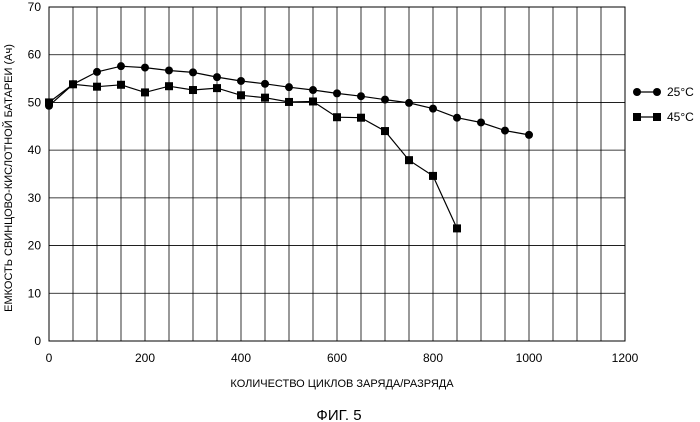 This screenshot has height=422, width=700. Describe the element at coordinates (680, 117) in the screenshot. I see `legend-label: 45°C` at that location.